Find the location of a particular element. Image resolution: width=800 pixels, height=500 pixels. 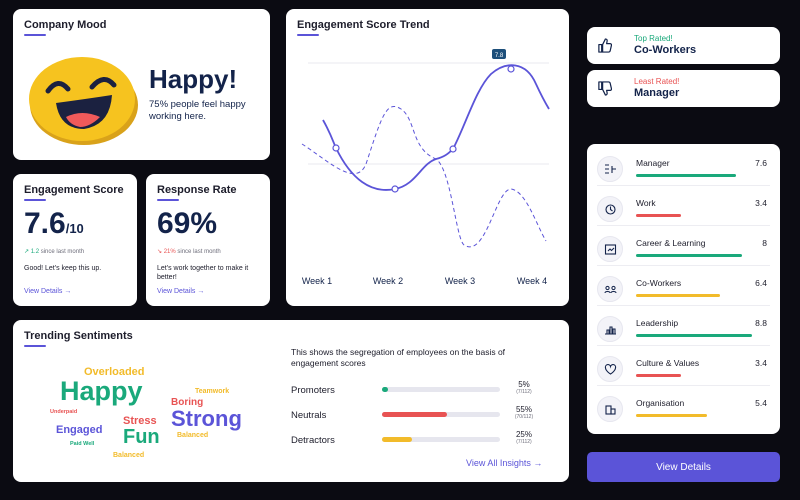

category-score: 8.8 is located at coordinates (761, 323).